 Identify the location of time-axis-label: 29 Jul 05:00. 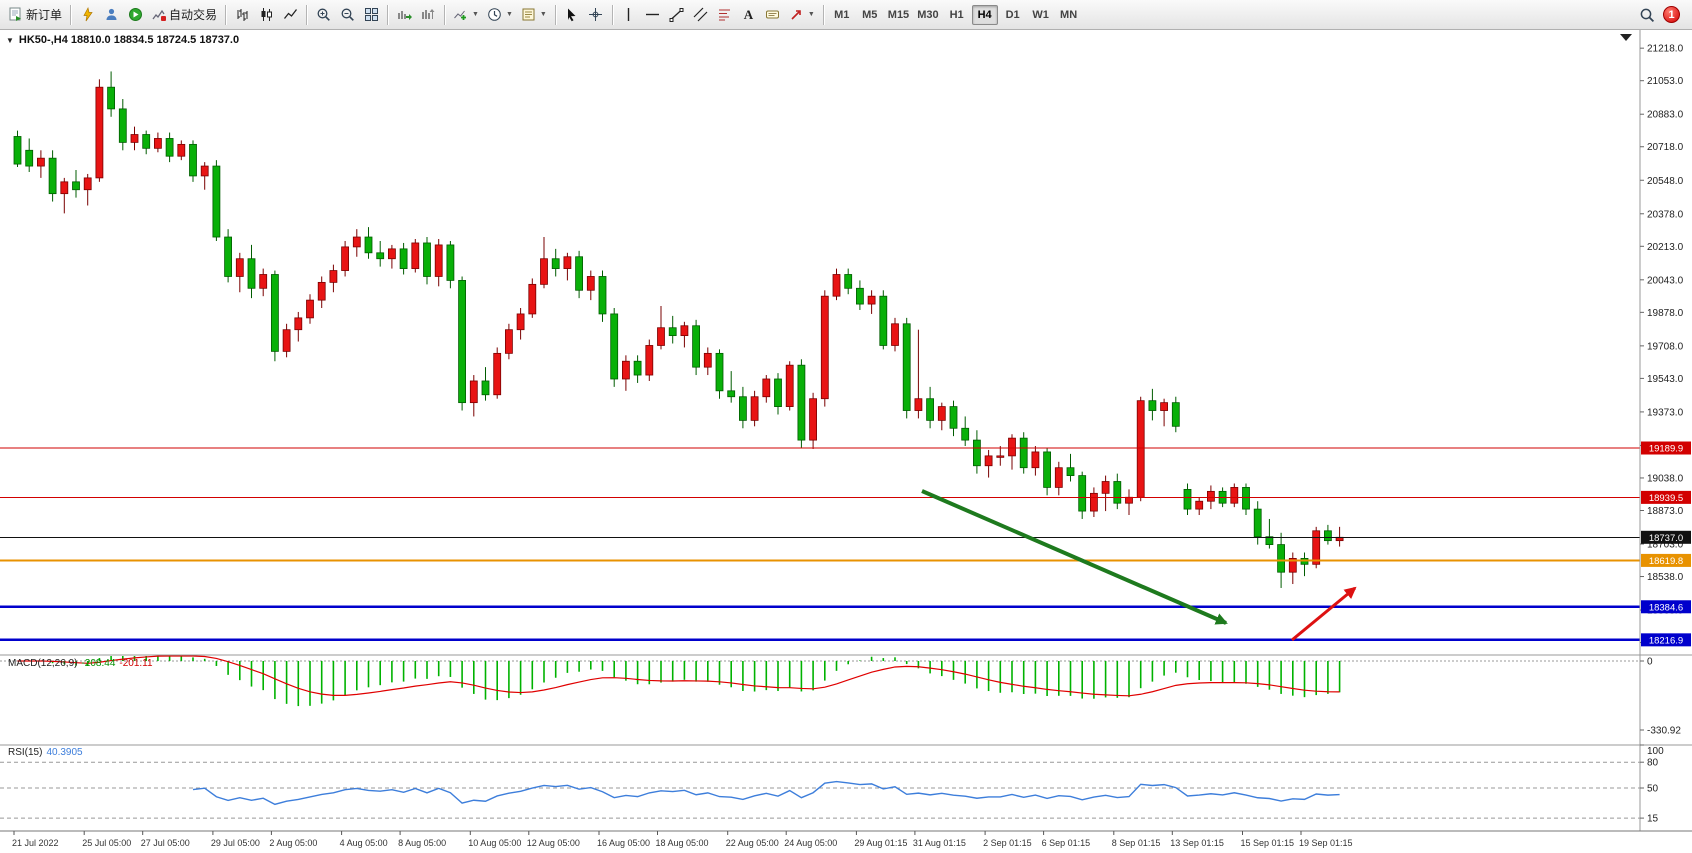
(235, 843).